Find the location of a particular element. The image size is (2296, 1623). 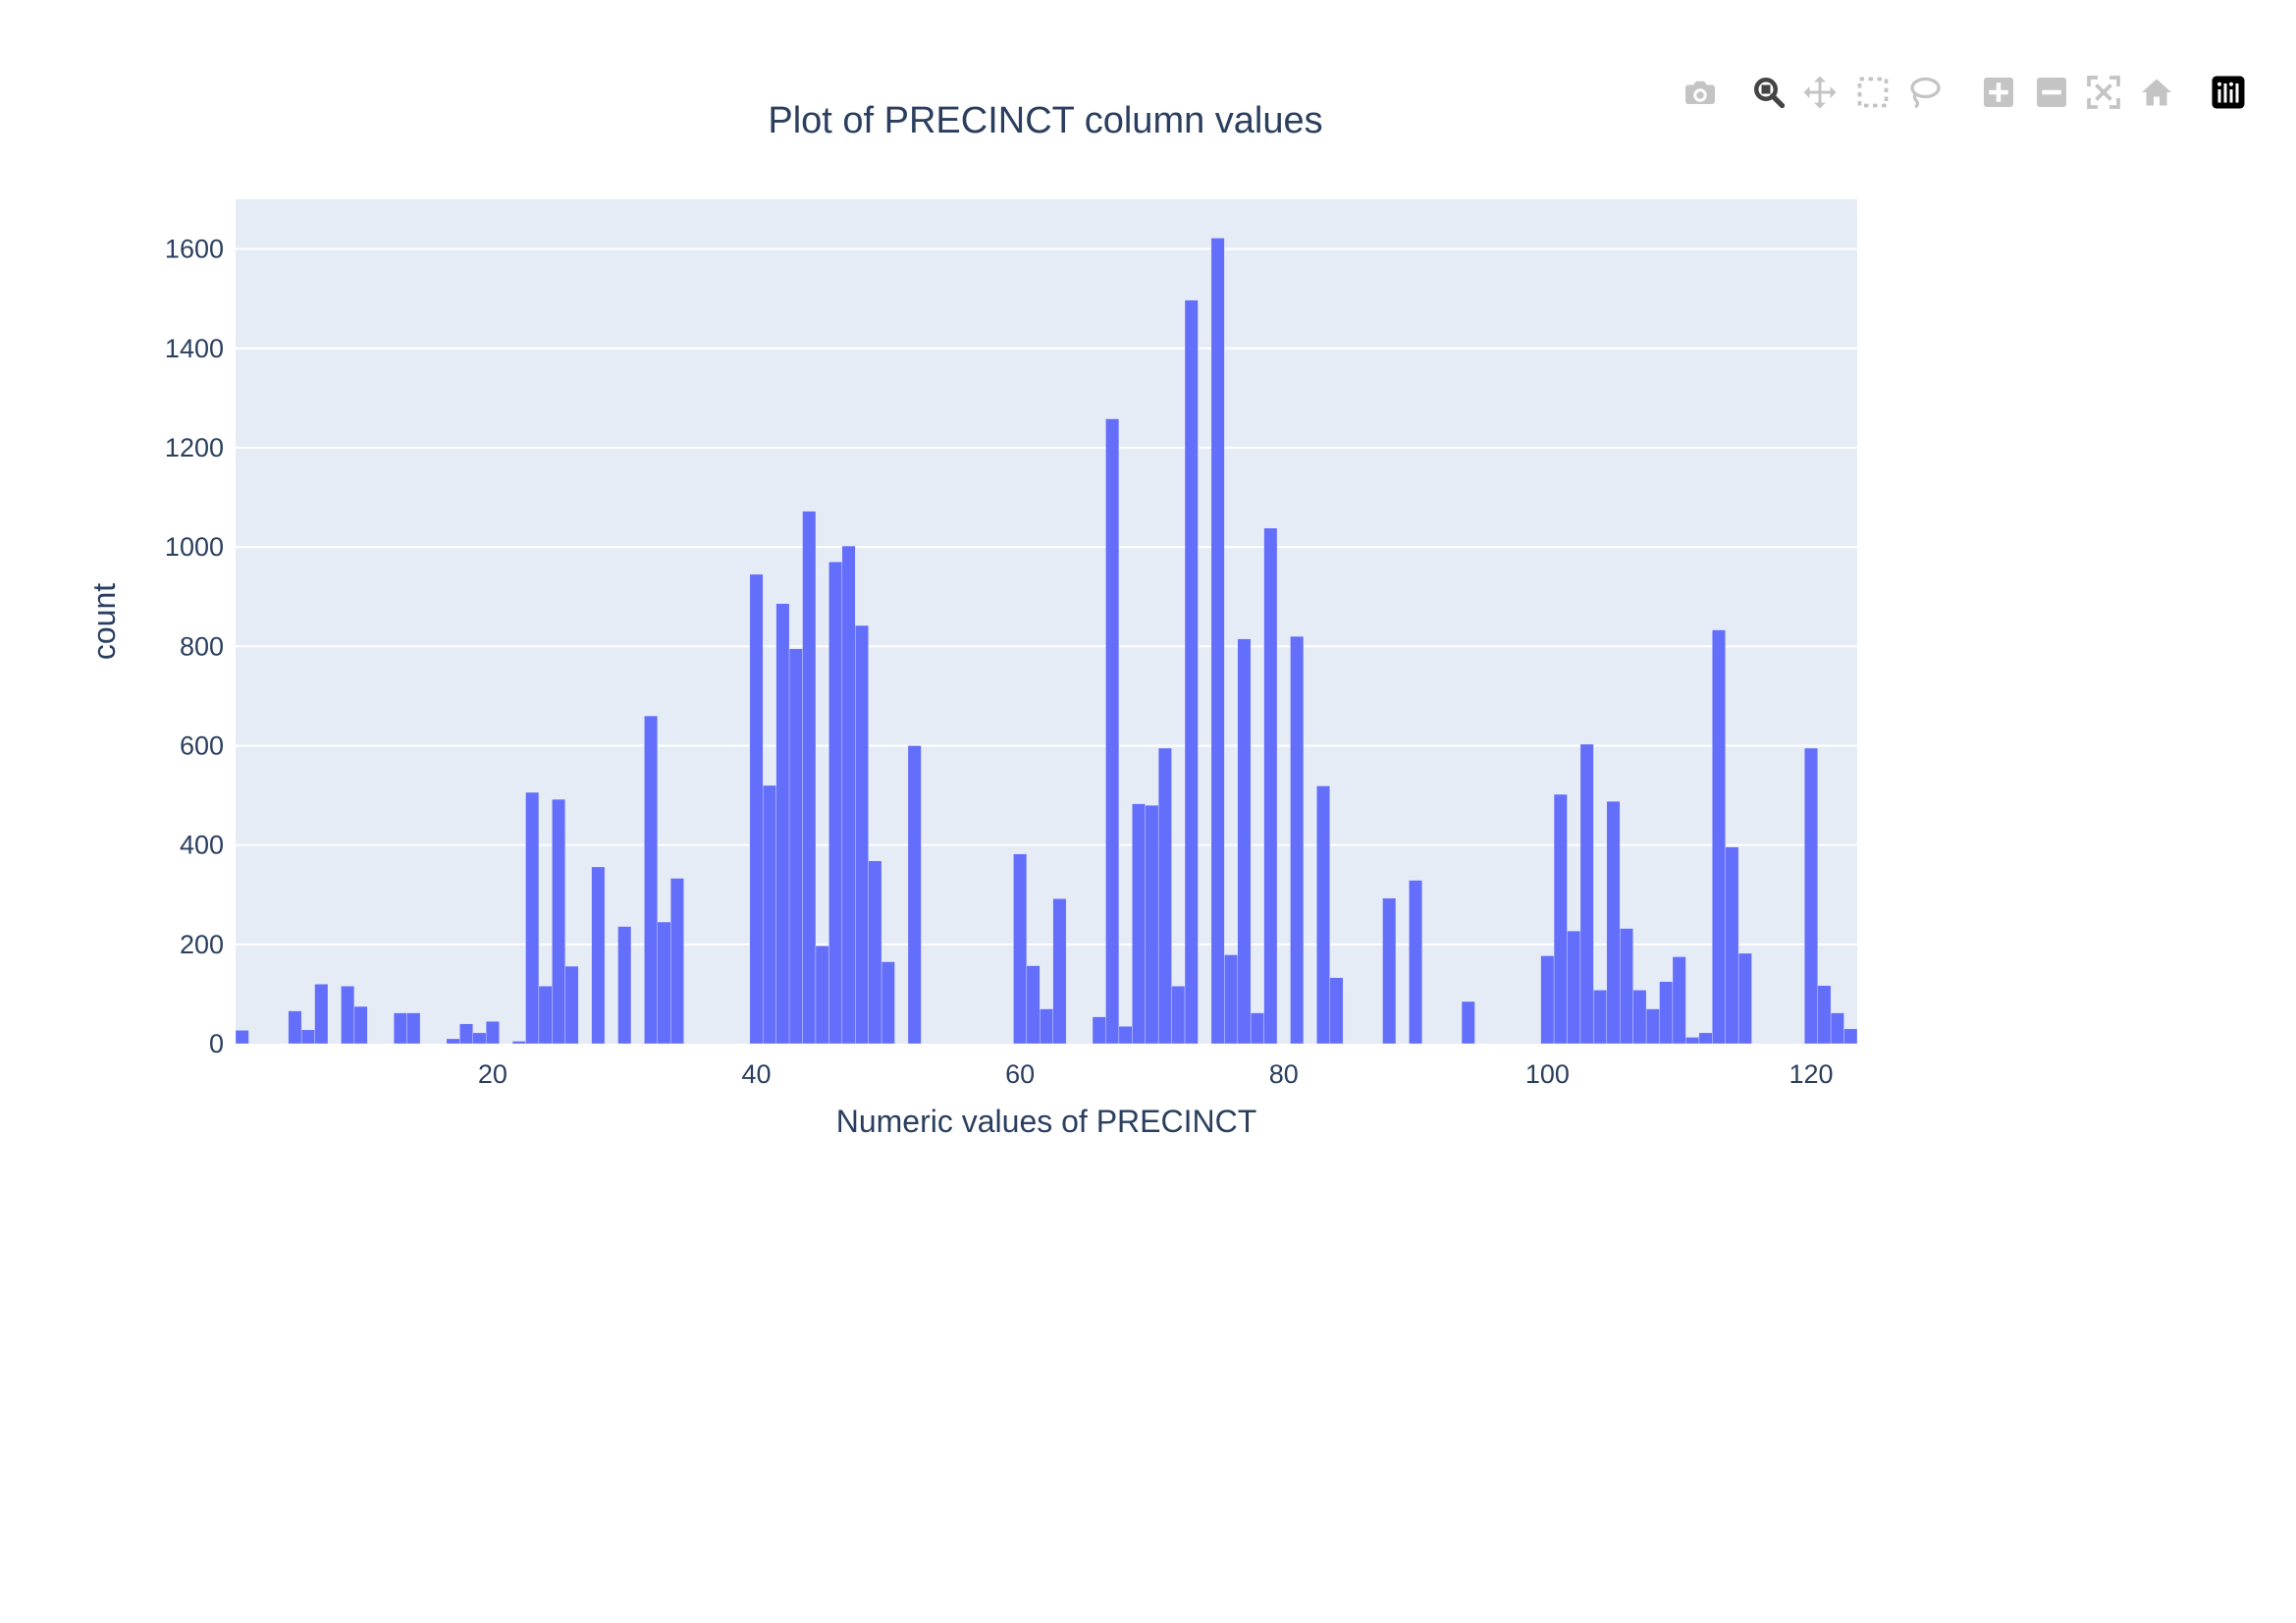

zoom-button is located at coordinates (1769, 92).